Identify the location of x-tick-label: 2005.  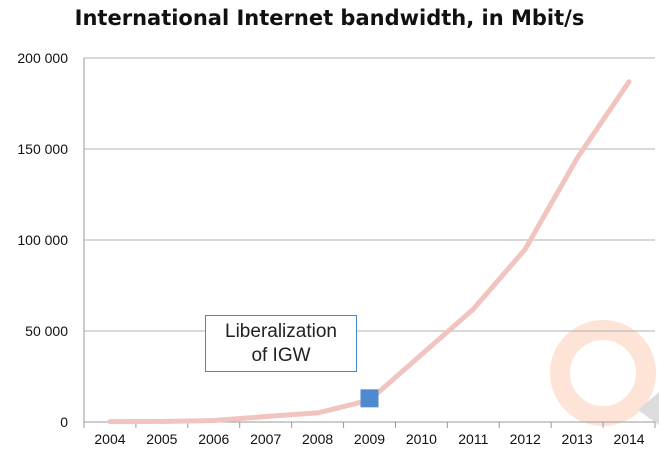
(161, 439).